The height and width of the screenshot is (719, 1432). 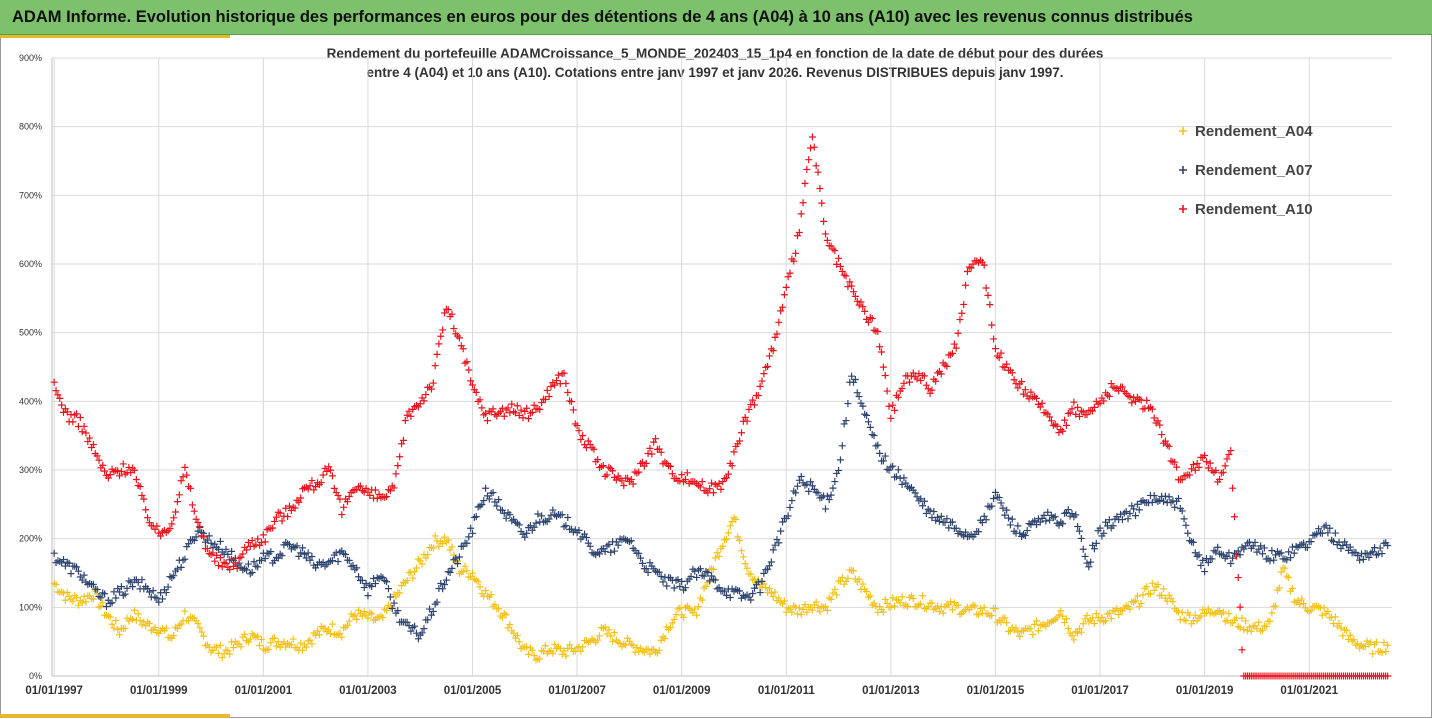 What do you see at coordinates (682, 691) in the screenshot?
I see `x-tick-label: 01/01/2009` at bounding box center [682, 691].